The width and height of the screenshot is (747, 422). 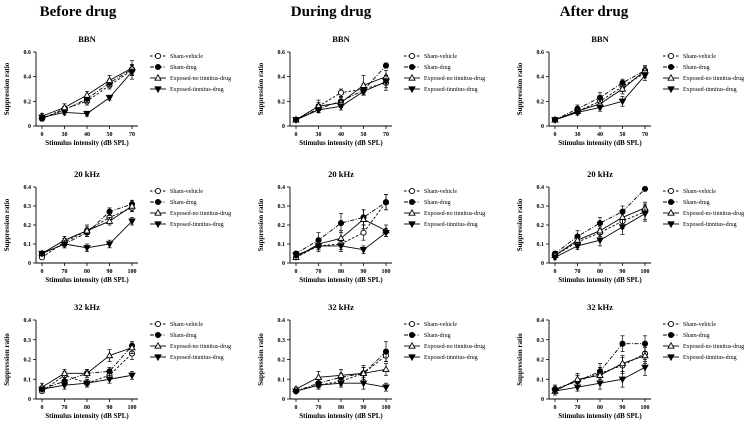 I want to click on series-line, so click(x=600, y=233).